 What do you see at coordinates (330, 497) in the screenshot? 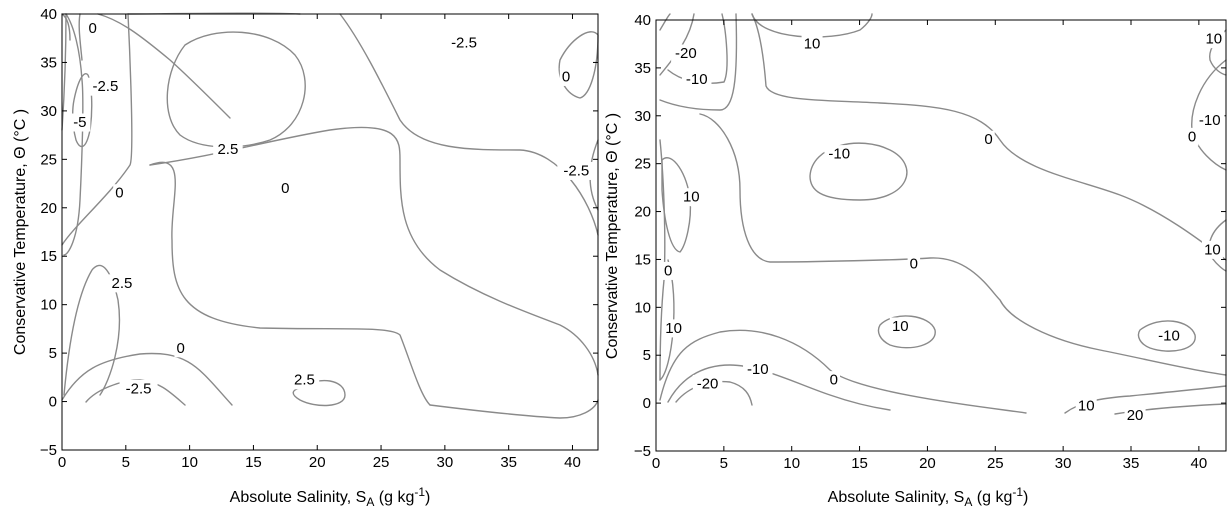
I see `left-x-axis-label: Absolute Salinity, SA (g kg-1)` at bounding box center [330, 497].